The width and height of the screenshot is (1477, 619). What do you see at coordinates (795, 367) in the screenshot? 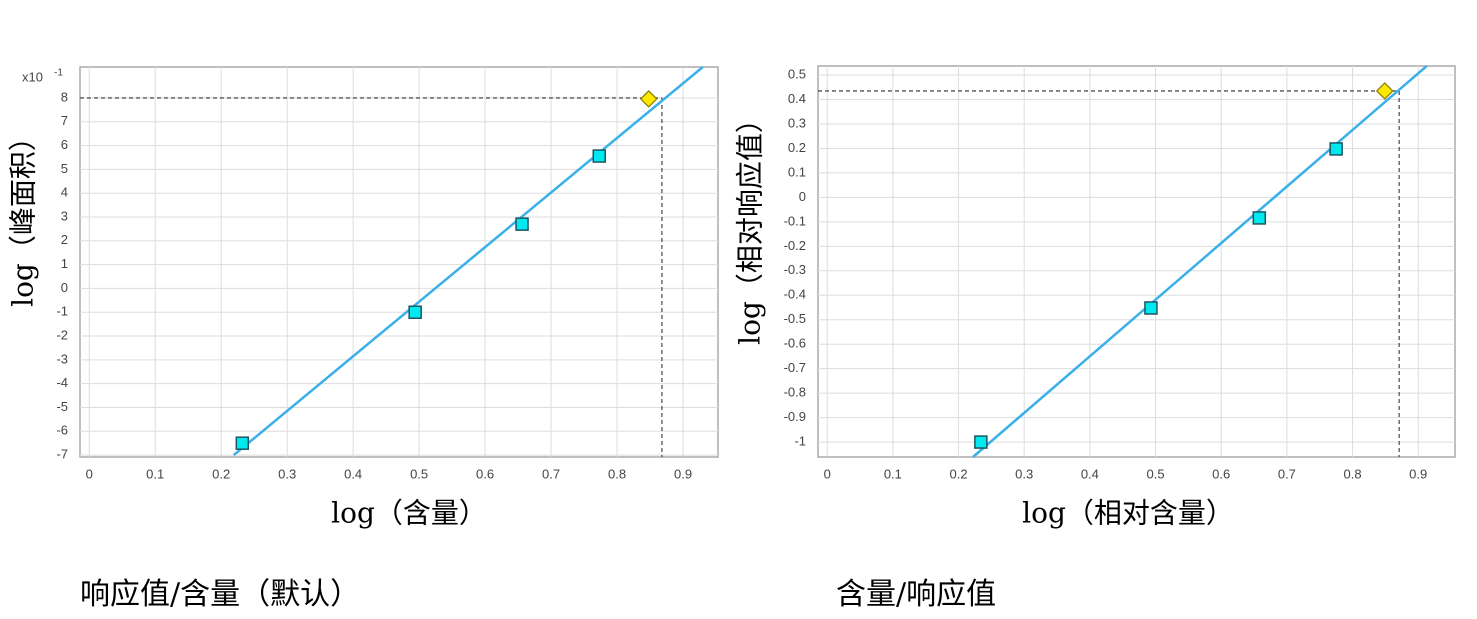
I see `y-tick-label: -0.7` at bounding box center [795, 367].